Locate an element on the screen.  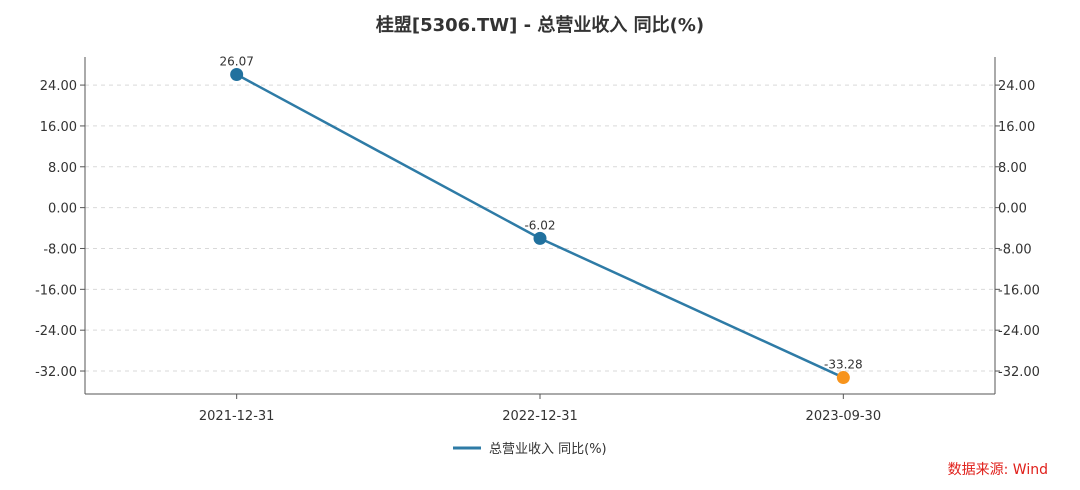
y-tick-label-left: 8.00 is located at coordinates (62, 168).